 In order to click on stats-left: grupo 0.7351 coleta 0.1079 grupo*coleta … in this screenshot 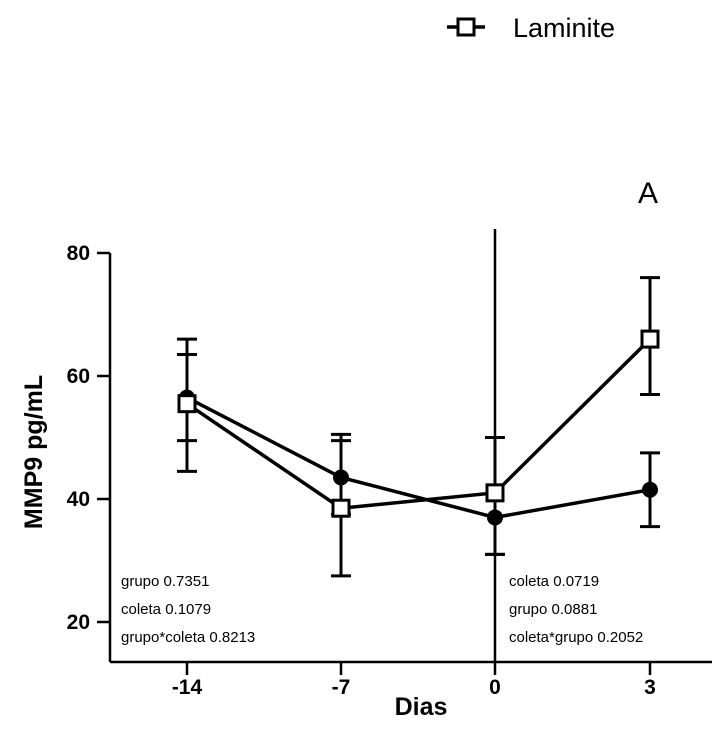, I will do `click(188, 609)`.